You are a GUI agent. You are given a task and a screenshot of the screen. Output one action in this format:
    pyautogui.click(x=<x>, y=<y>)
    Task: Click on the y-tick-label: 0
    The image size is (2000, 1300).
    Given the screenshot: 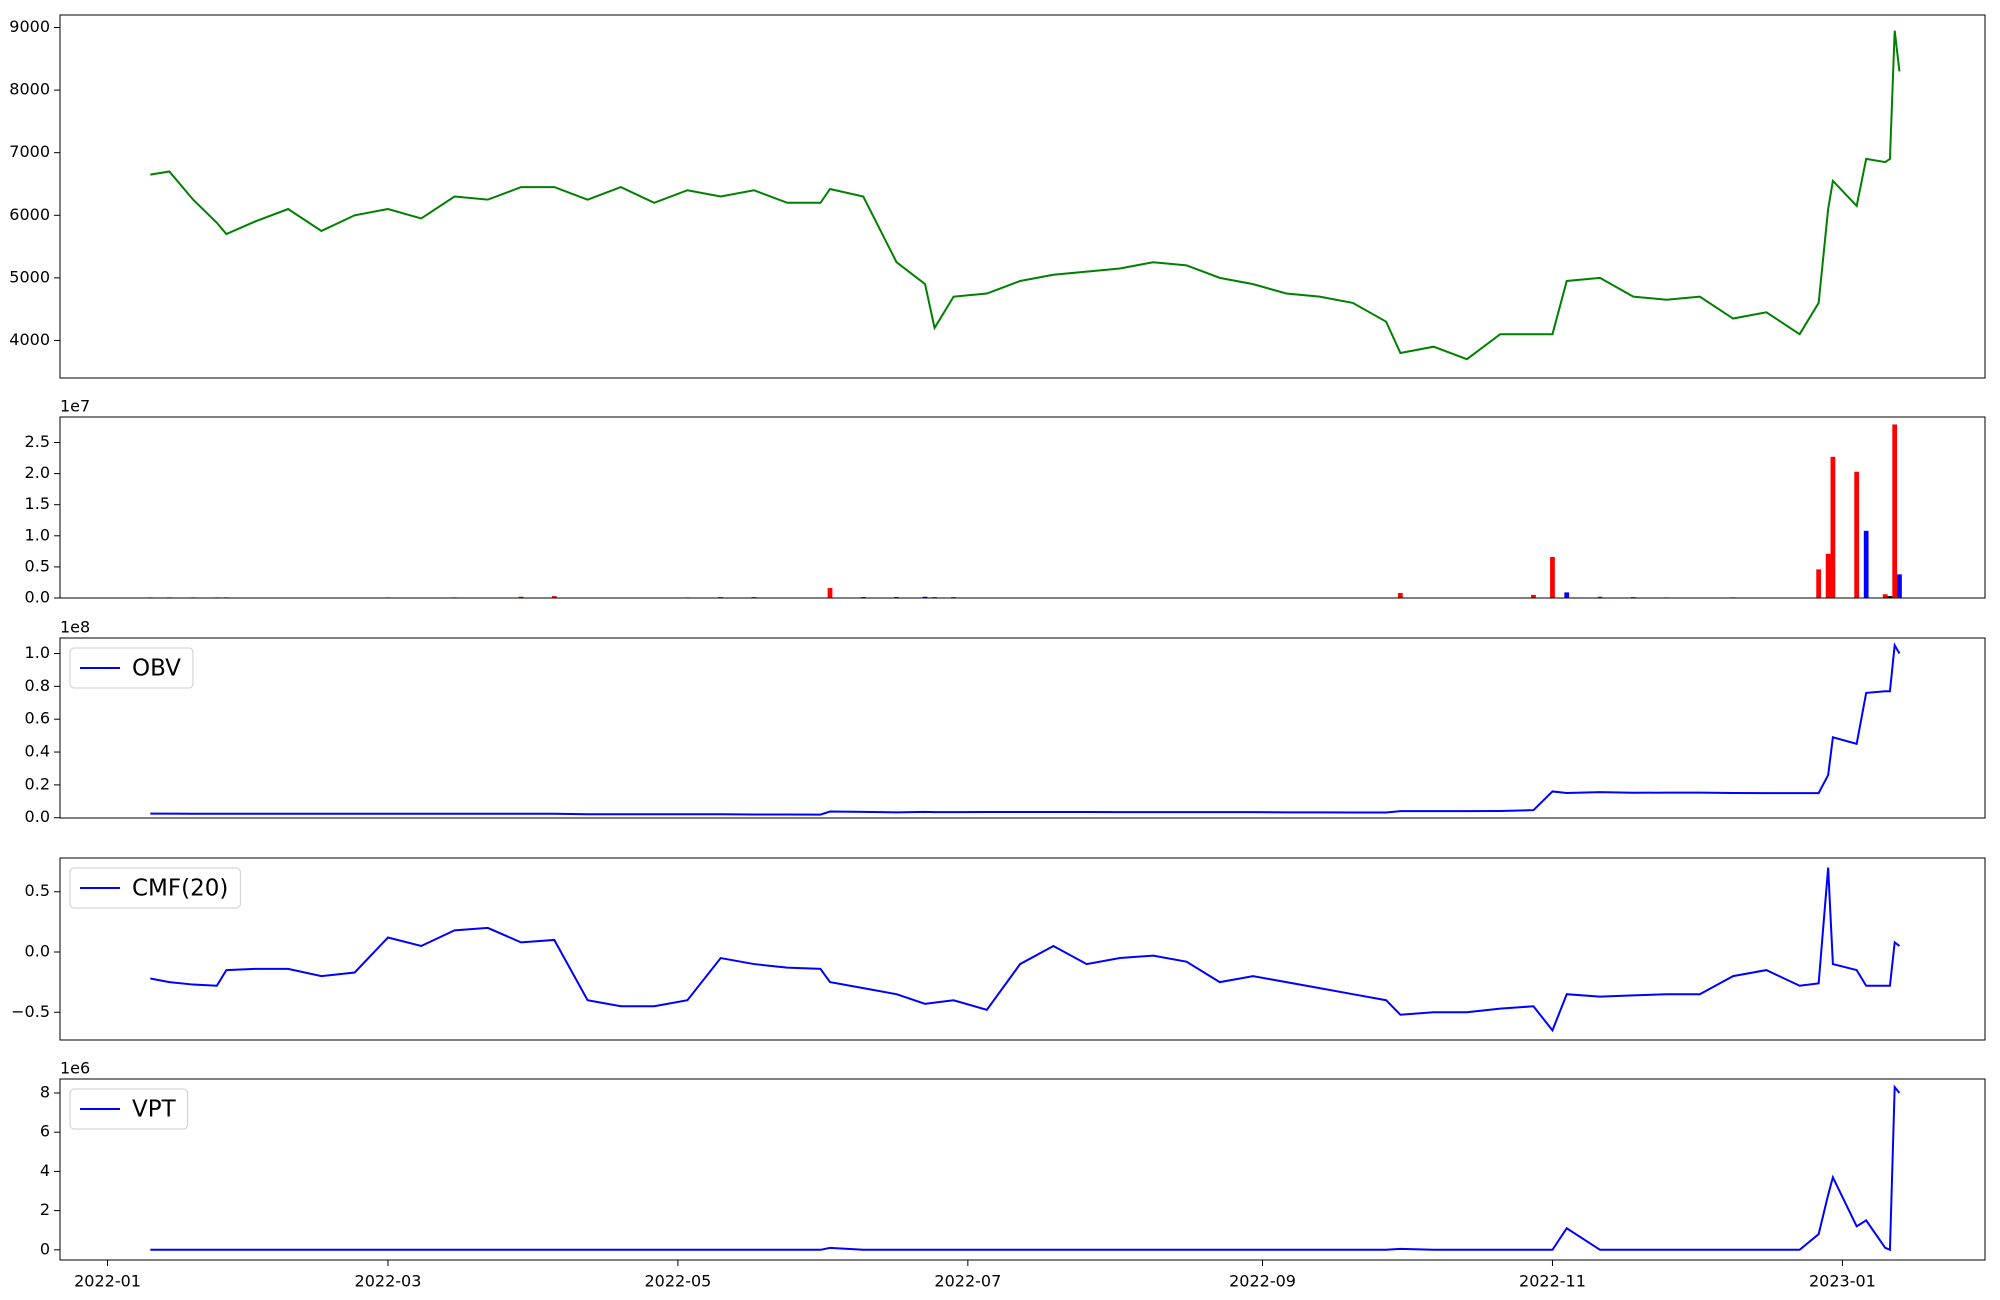 What is the action you would take?
    pyautogui.click(x=45, y=1248)
    